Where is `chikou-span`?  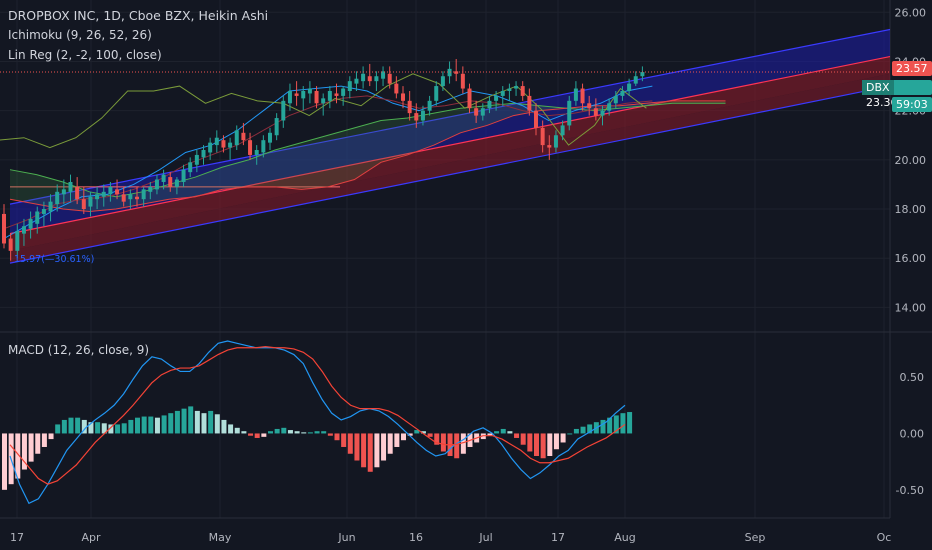 chikou-span is located at coordinates (323, 111).